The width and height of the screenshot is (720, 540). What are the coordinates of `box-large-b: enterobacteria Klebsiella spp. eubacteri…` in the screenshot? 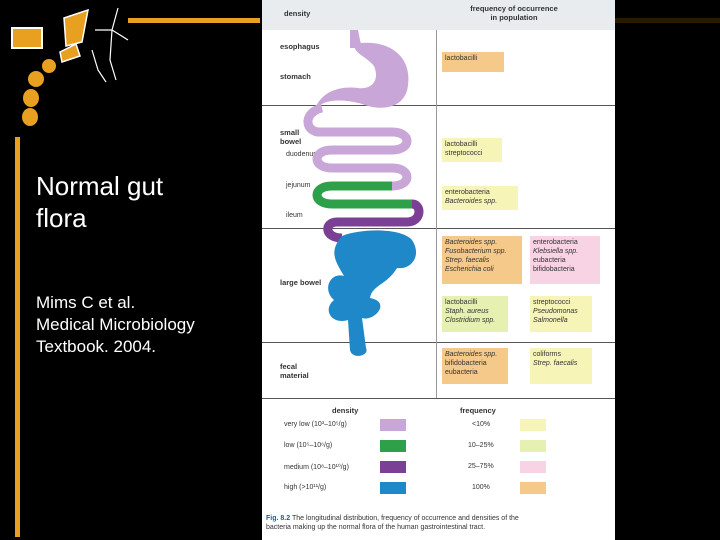 It's located at (565, 260).